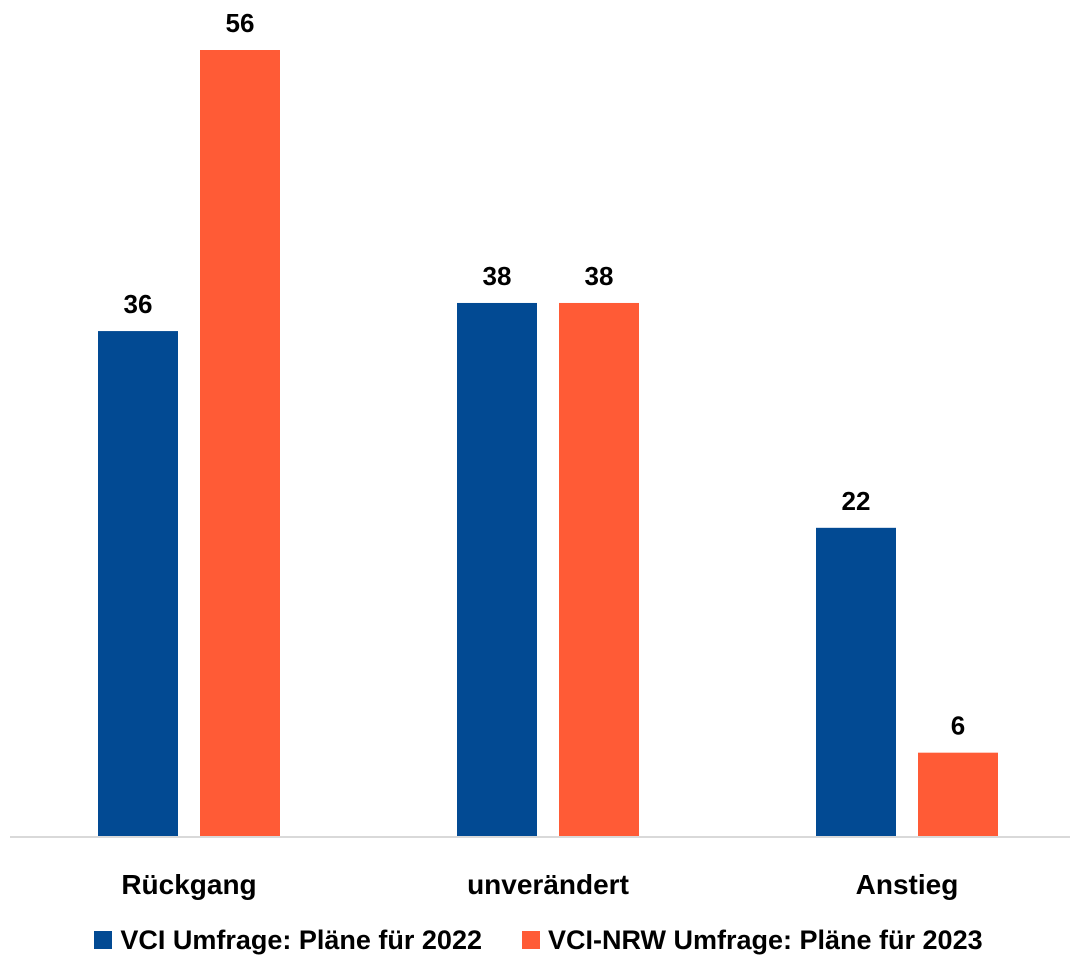 This screenshot has width=1077, height=963. Describe the element at coordinates (548, 884) in the screenshot. I see `category-label-2: unverändert` at that location.